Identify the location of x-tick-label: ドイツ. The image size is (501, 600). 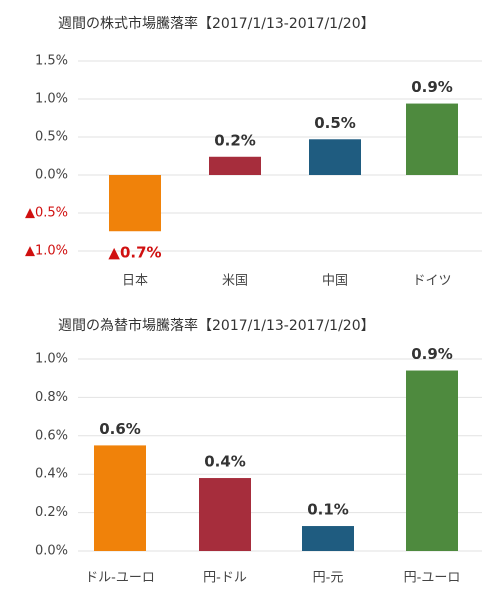
(431, 281).